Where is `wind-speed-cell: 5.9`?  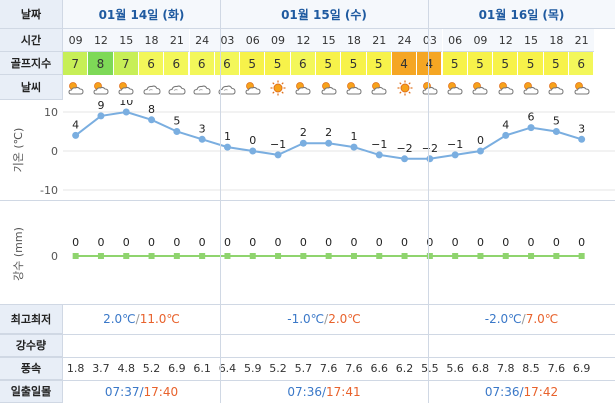 wind-speed-cell: 5.9 is located at coordinates (252, 368).